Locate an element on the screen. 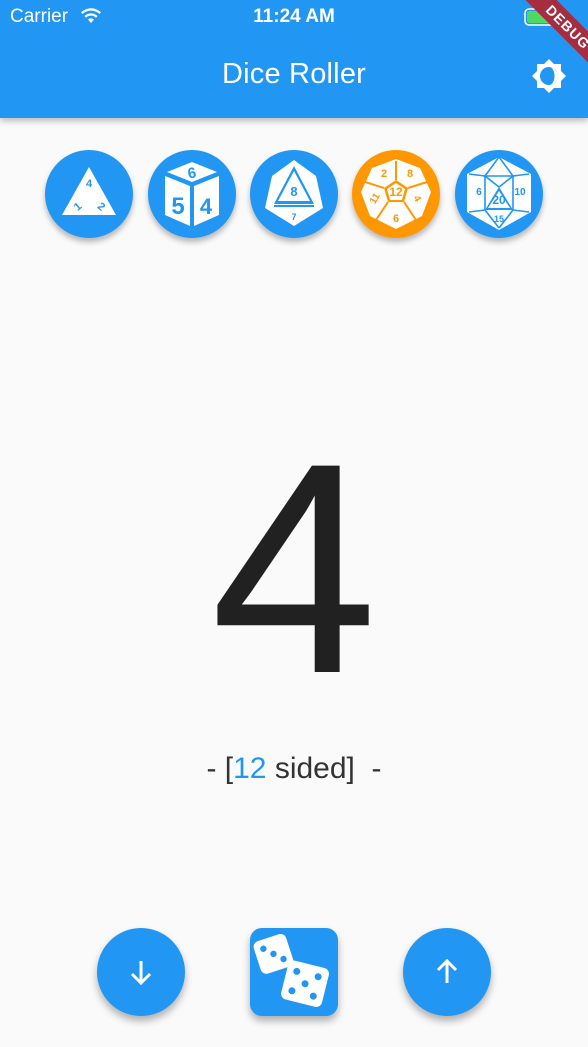  brightness-icon is located at coordinates (549, 76).